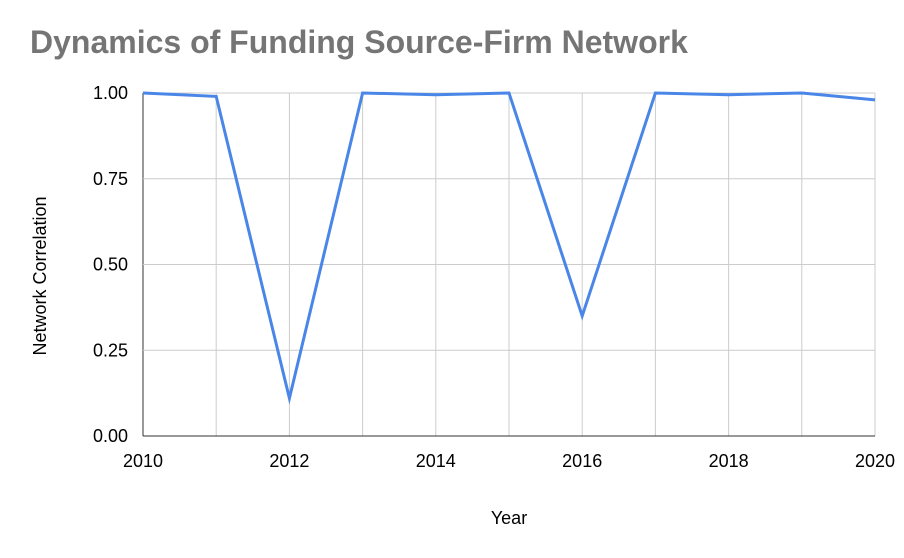 The height and width of the screenshot is (558, 904). Describe the element at coordinates (40, 275) in the screenshot. I see `y-axis-label: Network Correlation` at that location.